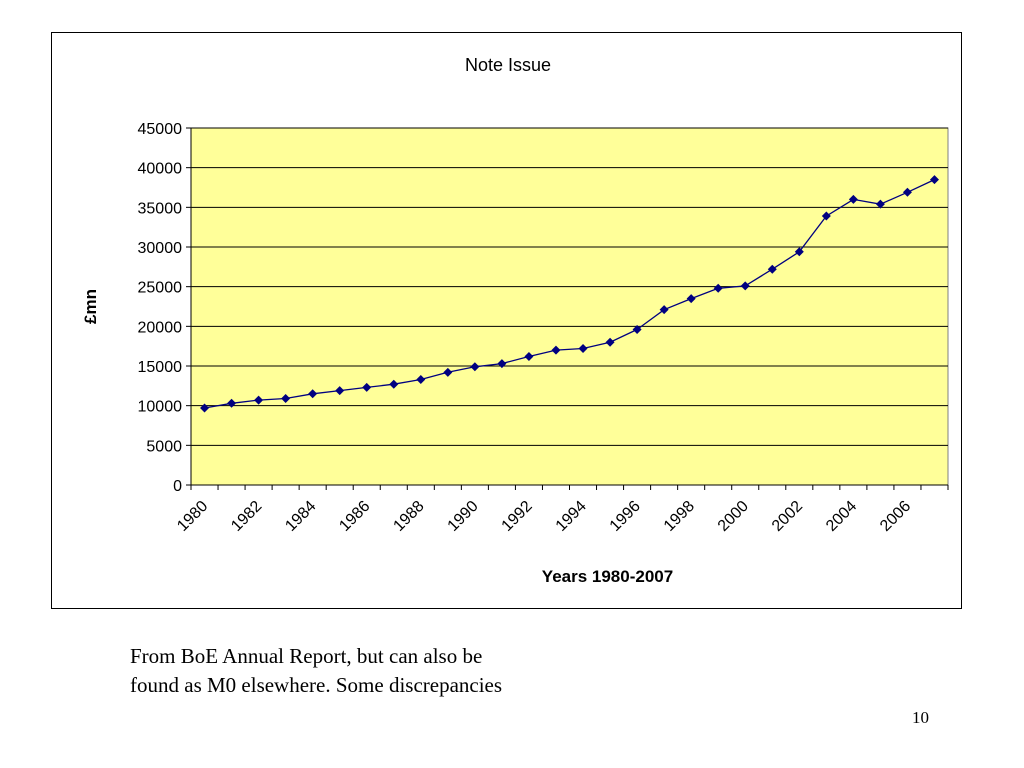 This screenshot has width=1024, height=768. I want to click on y-tick-label: 30000, so click(160, 248).